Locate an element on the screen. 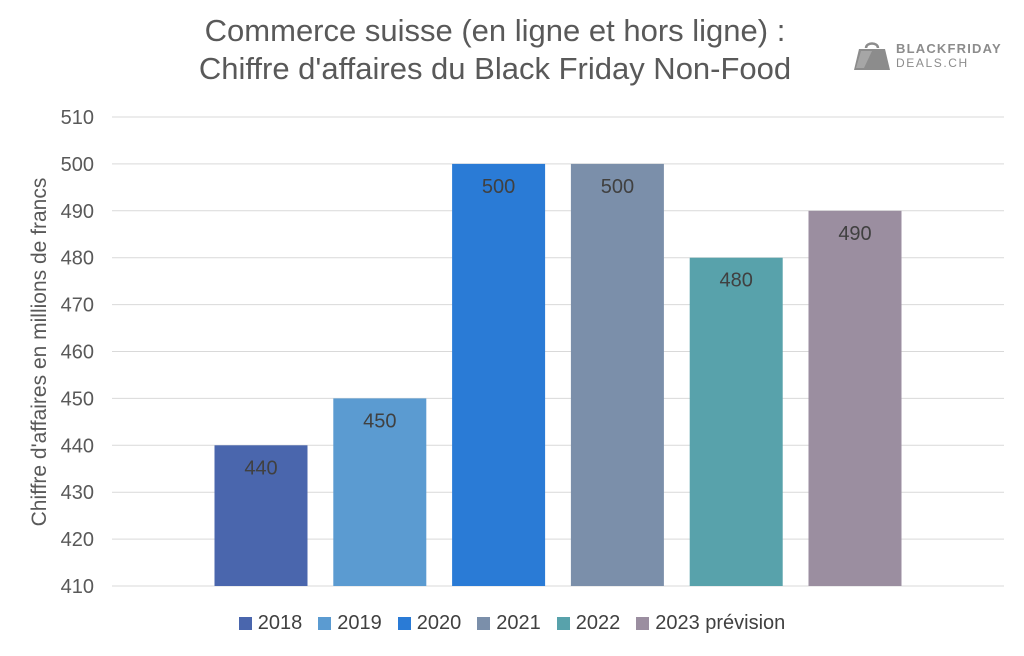  y-axis-label: Chiffre d'affaires en millions de francs is located at coordinates (39, 352).